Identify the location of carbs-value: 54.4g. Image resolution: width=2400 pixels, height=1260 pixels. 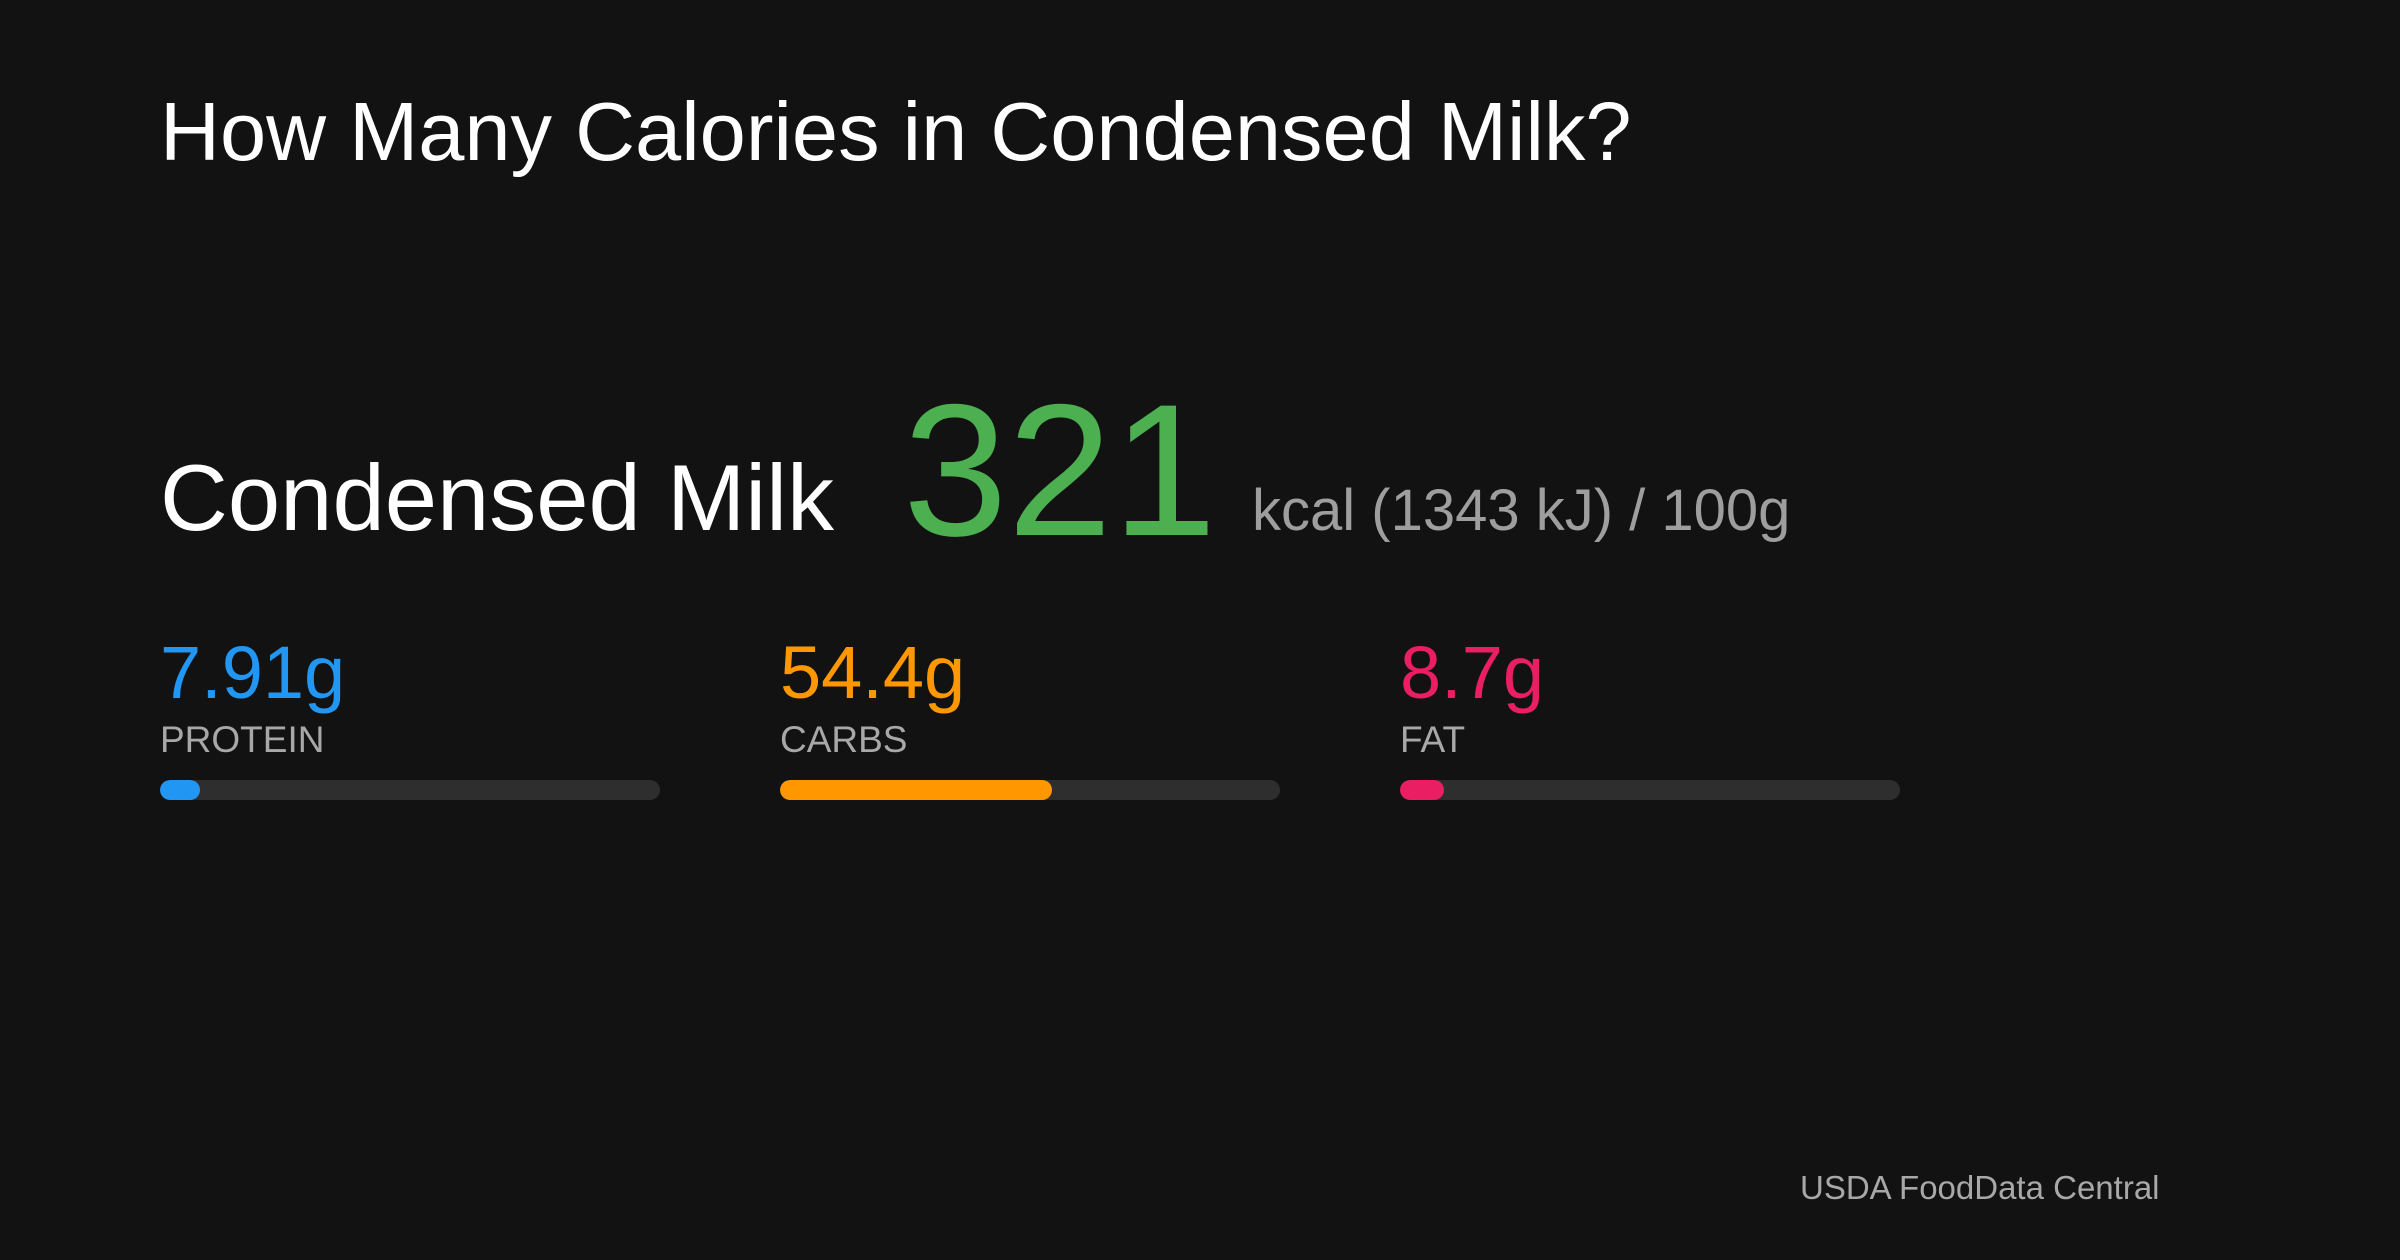
(873, 672).